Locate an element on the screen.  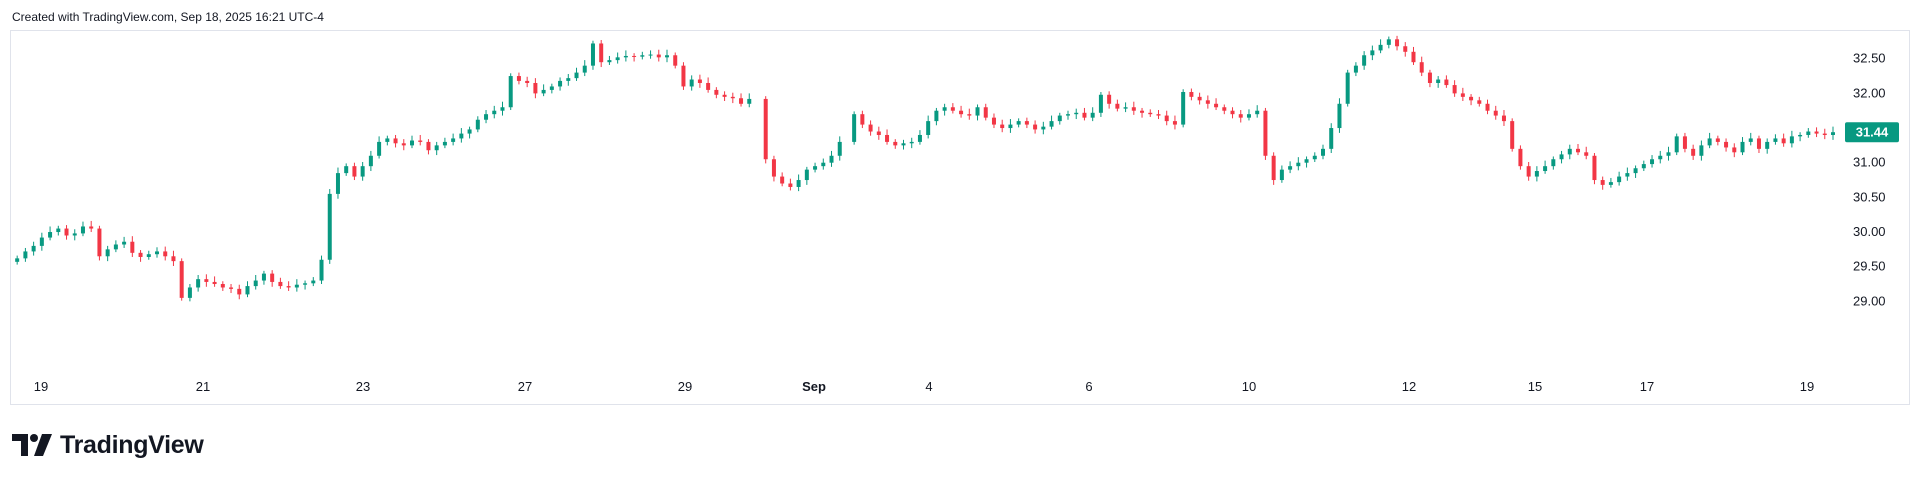
x-tick-label: Sep is located at coordinates (814, 386).